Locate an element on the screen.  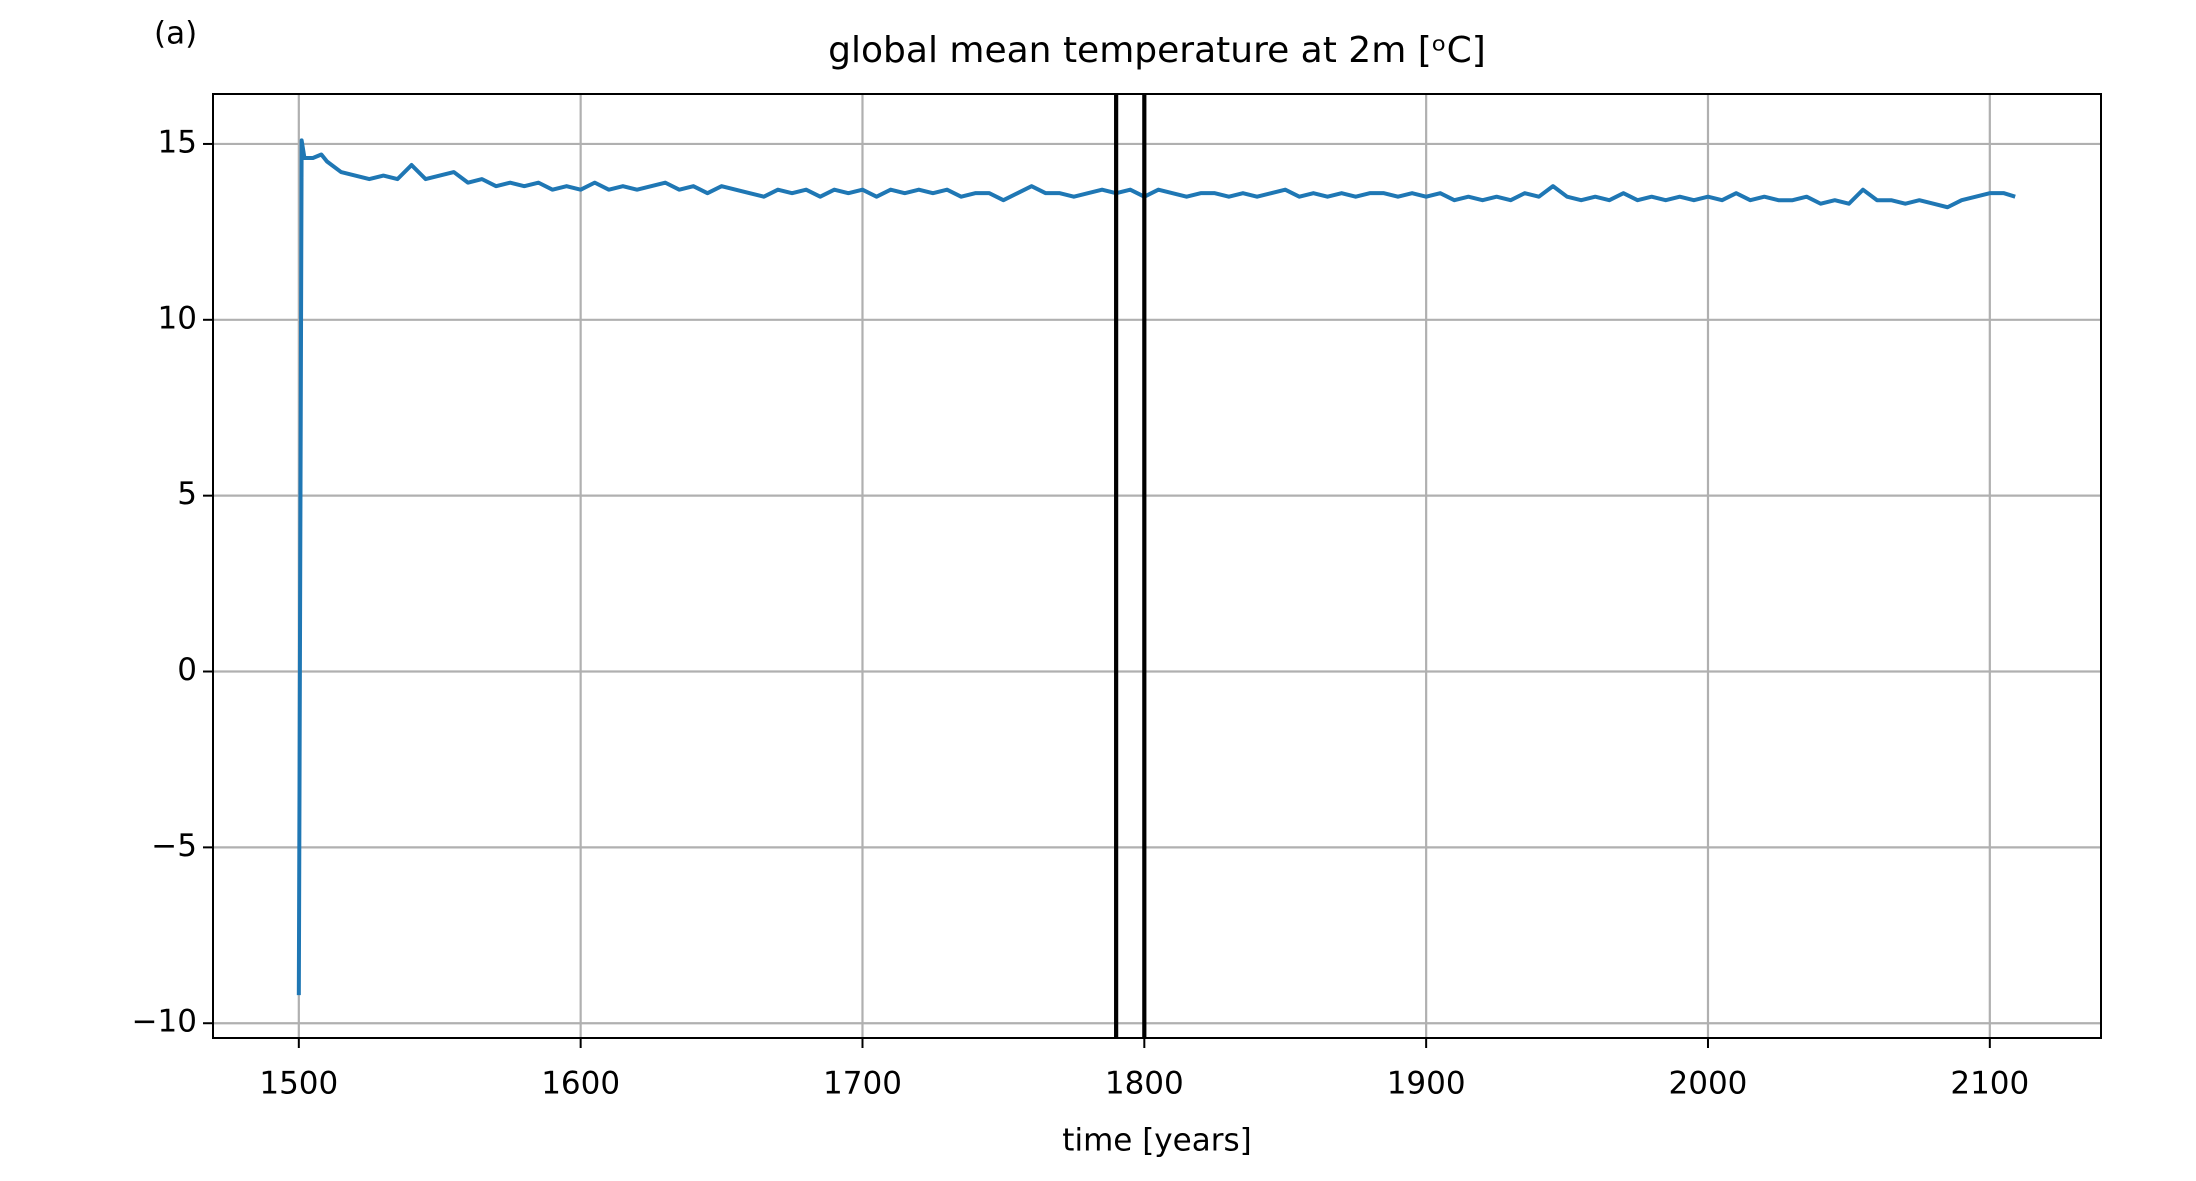
chart-title: global mean temperature at 2m [ᵒC] is located at coordinates (1157, 50).